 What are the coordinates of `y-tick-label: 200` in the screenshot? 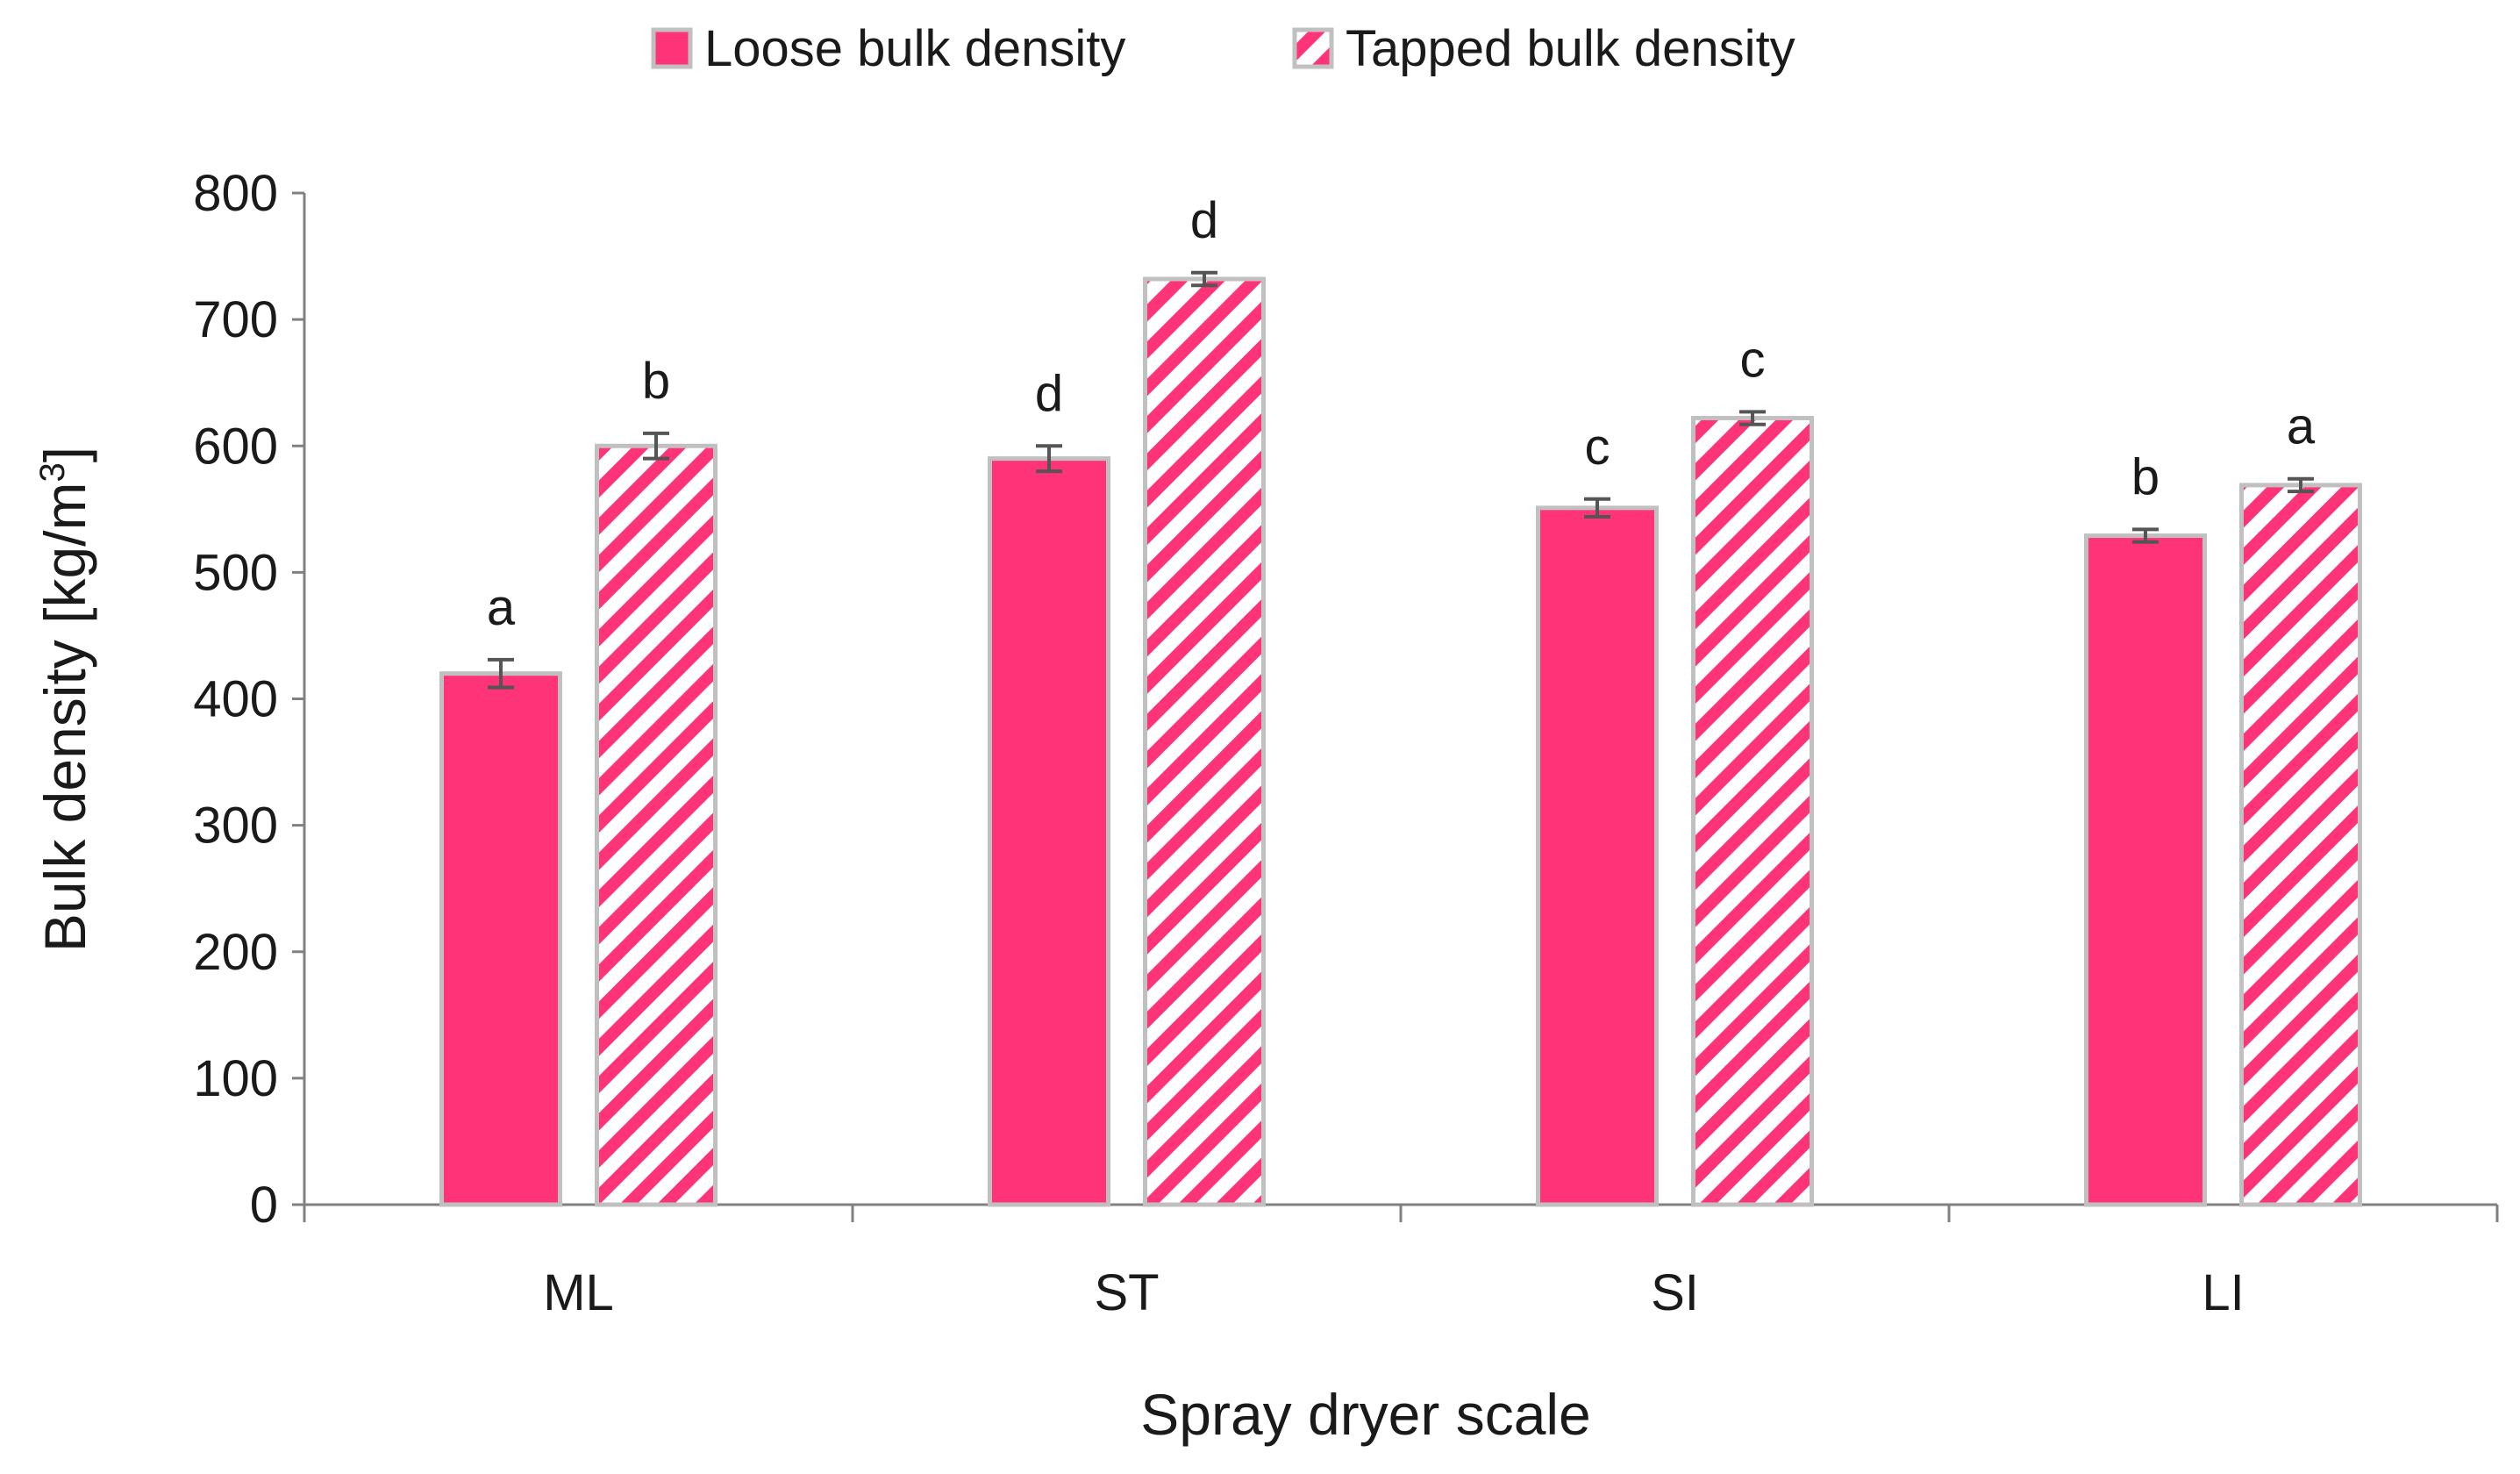 It's located at (235, 952).